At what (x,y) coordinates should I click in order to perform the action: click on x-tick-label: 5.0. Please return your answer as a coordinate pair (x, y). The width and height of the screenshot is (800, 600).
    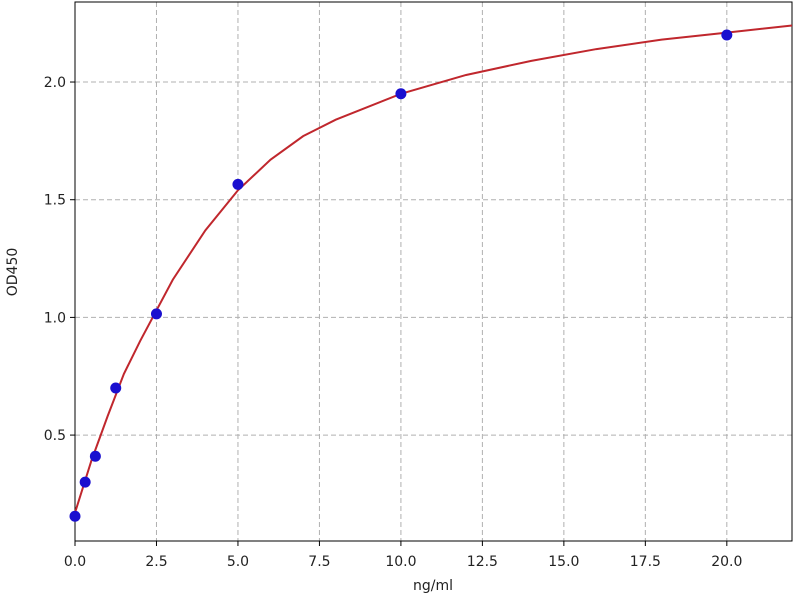
    Looking at the image, I should click on (238, 562).